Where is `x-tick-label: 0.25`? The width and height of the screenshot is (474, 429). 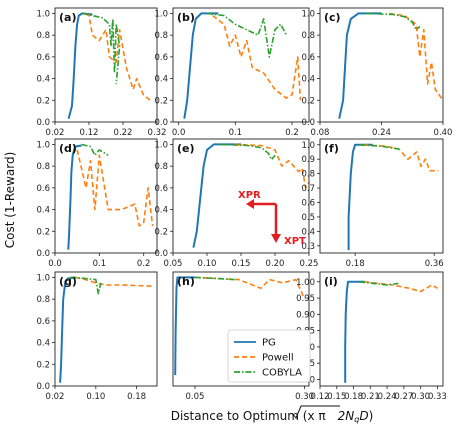
x-tick-label: 0.25 is located at coordinates (309, 264).